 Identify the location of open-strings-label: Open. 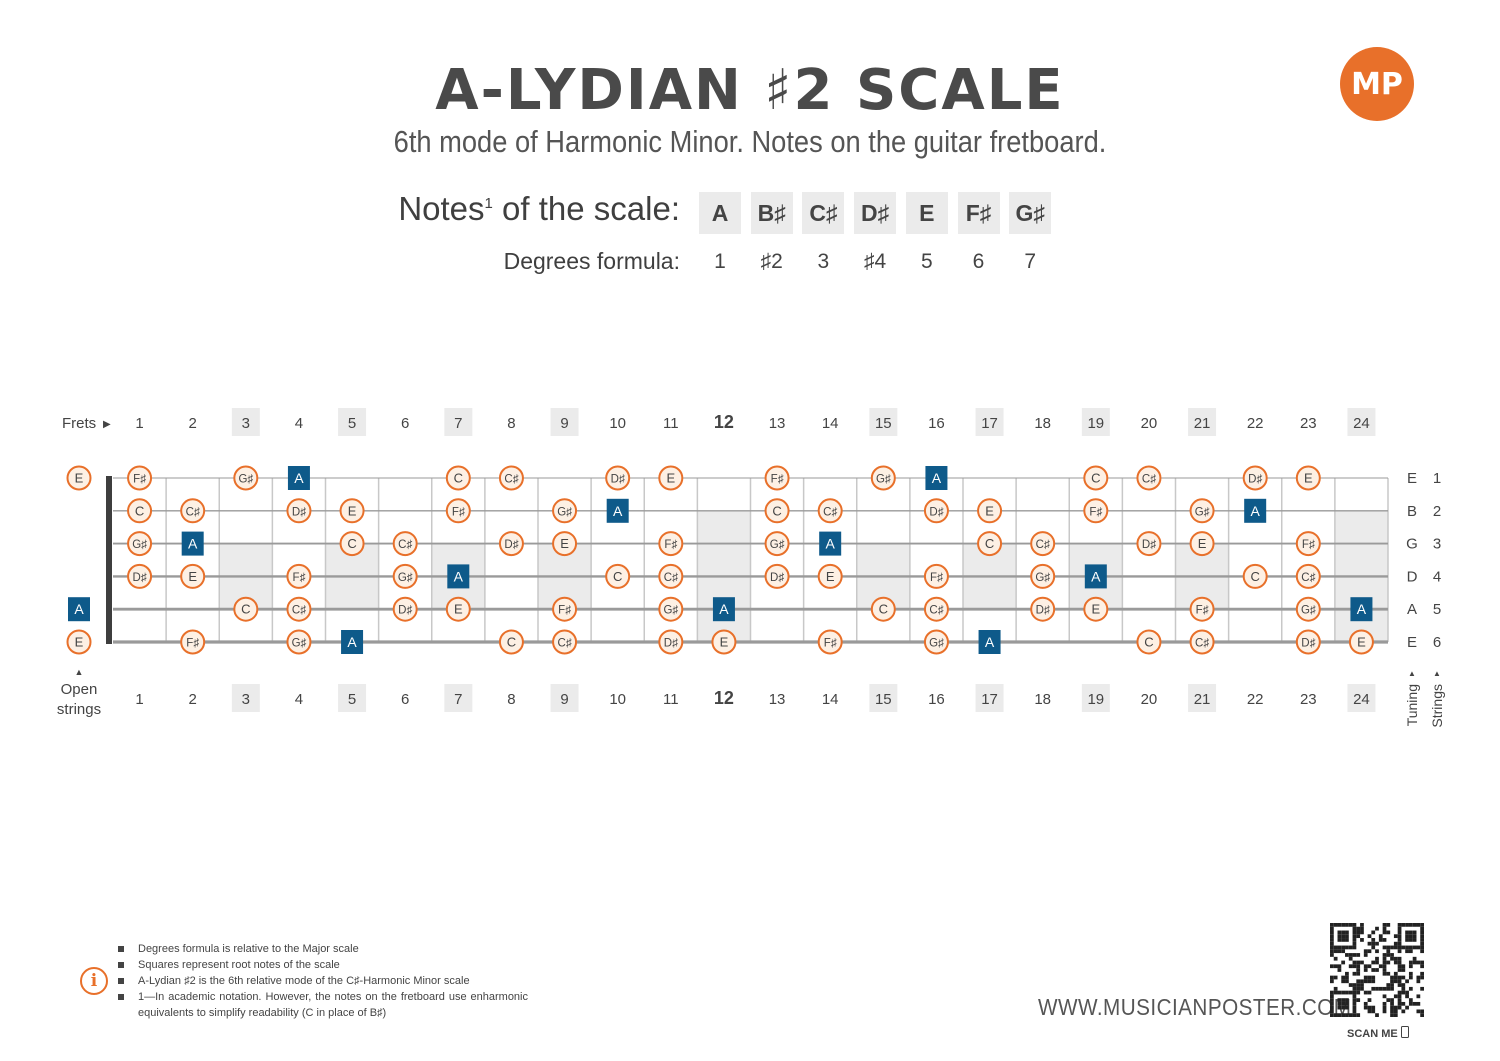
(79, 689).